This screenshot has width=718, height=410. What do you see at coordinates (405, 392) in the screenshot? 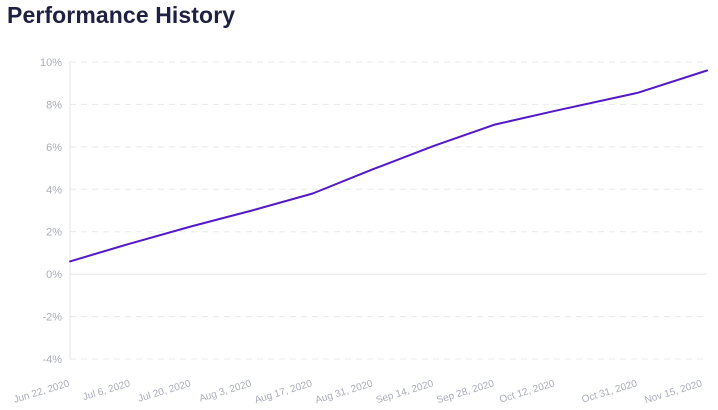
I see `x-tick-label: Sep 14, 2020` at bounding box center [405, 392].